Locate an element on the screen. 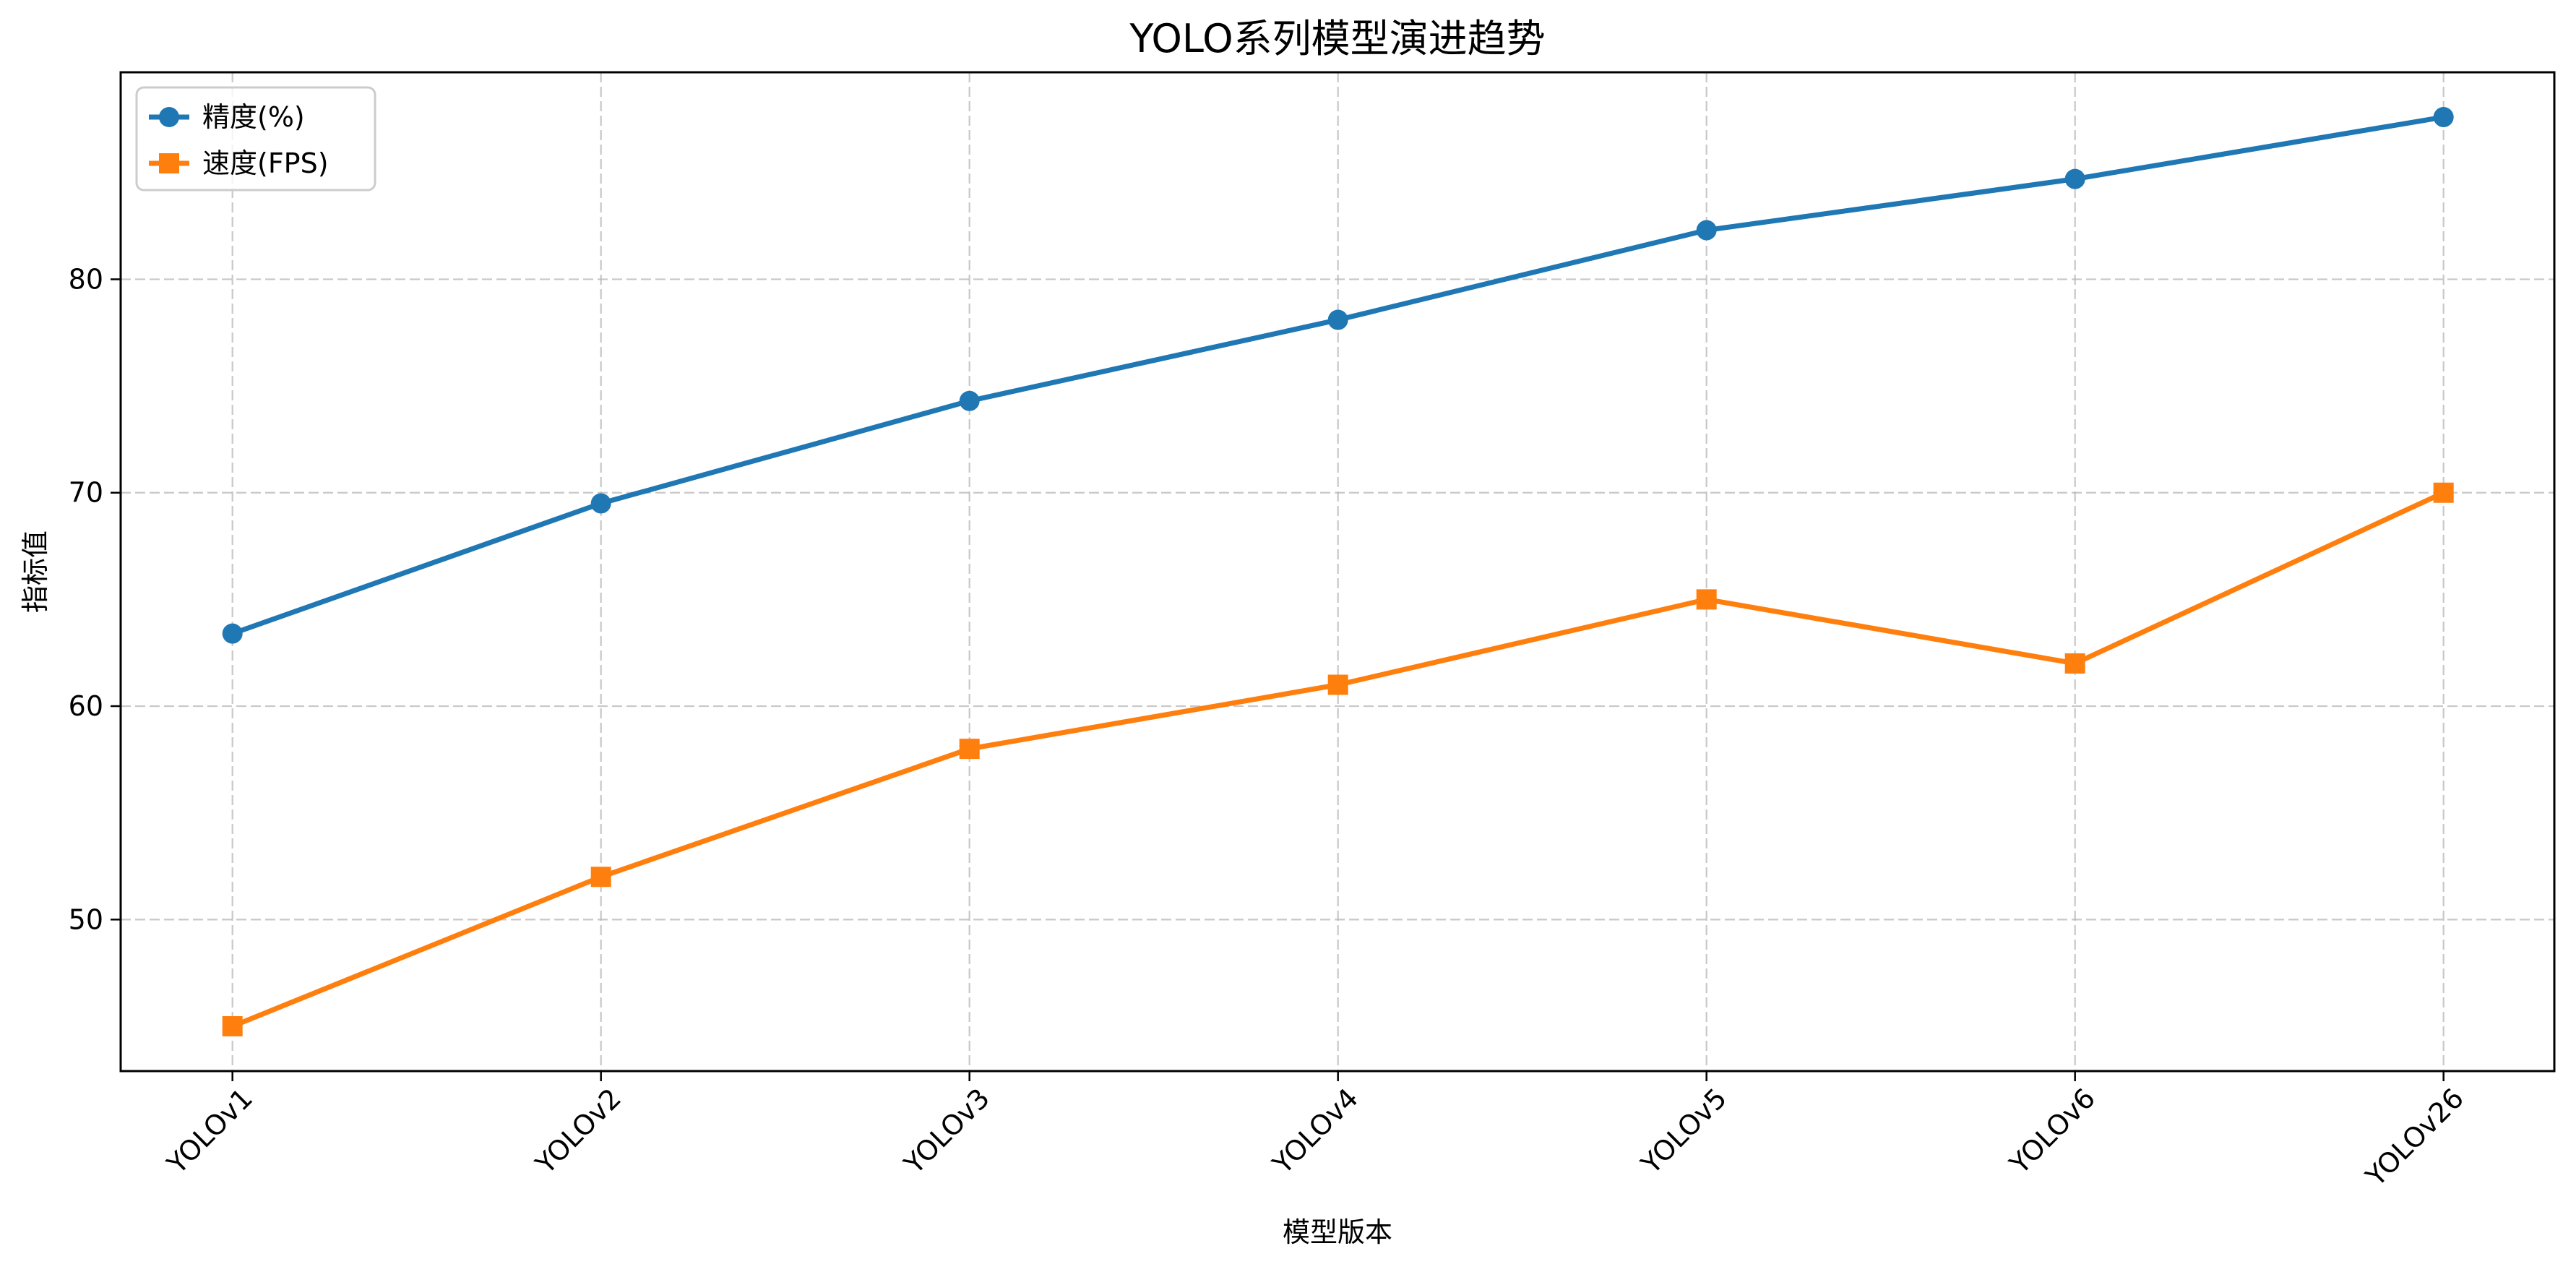 This screenshot has width=2576, height=1272. legend: 精度(%) 速度(FPS) is located at coordinates (255, 139).